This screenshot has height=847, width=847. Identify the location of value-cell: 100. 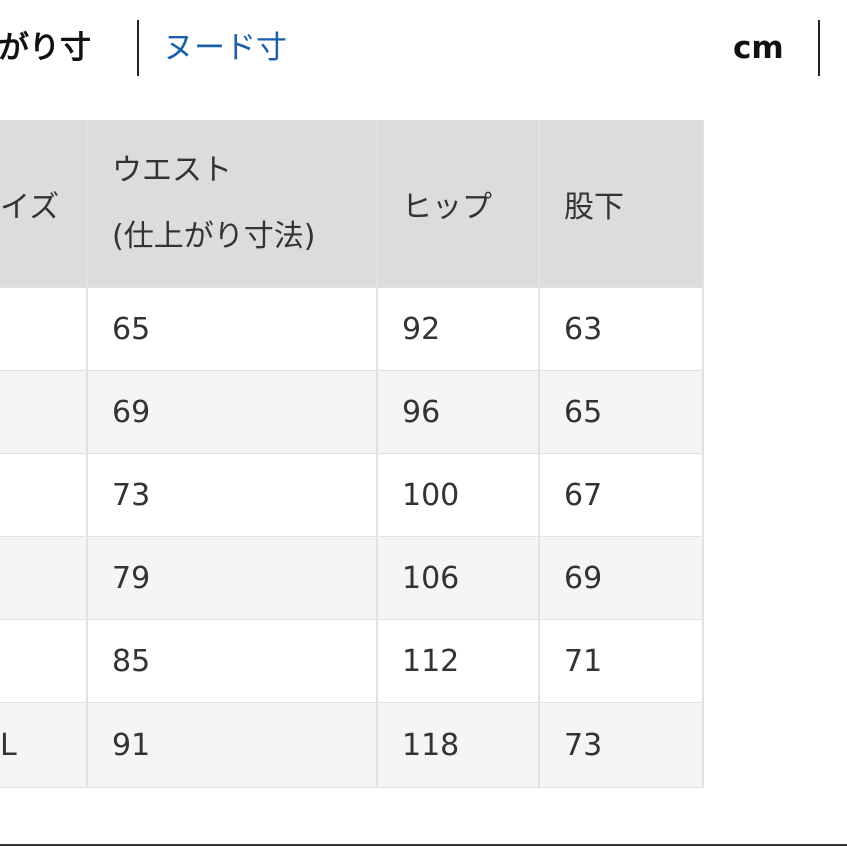
(458, 495).